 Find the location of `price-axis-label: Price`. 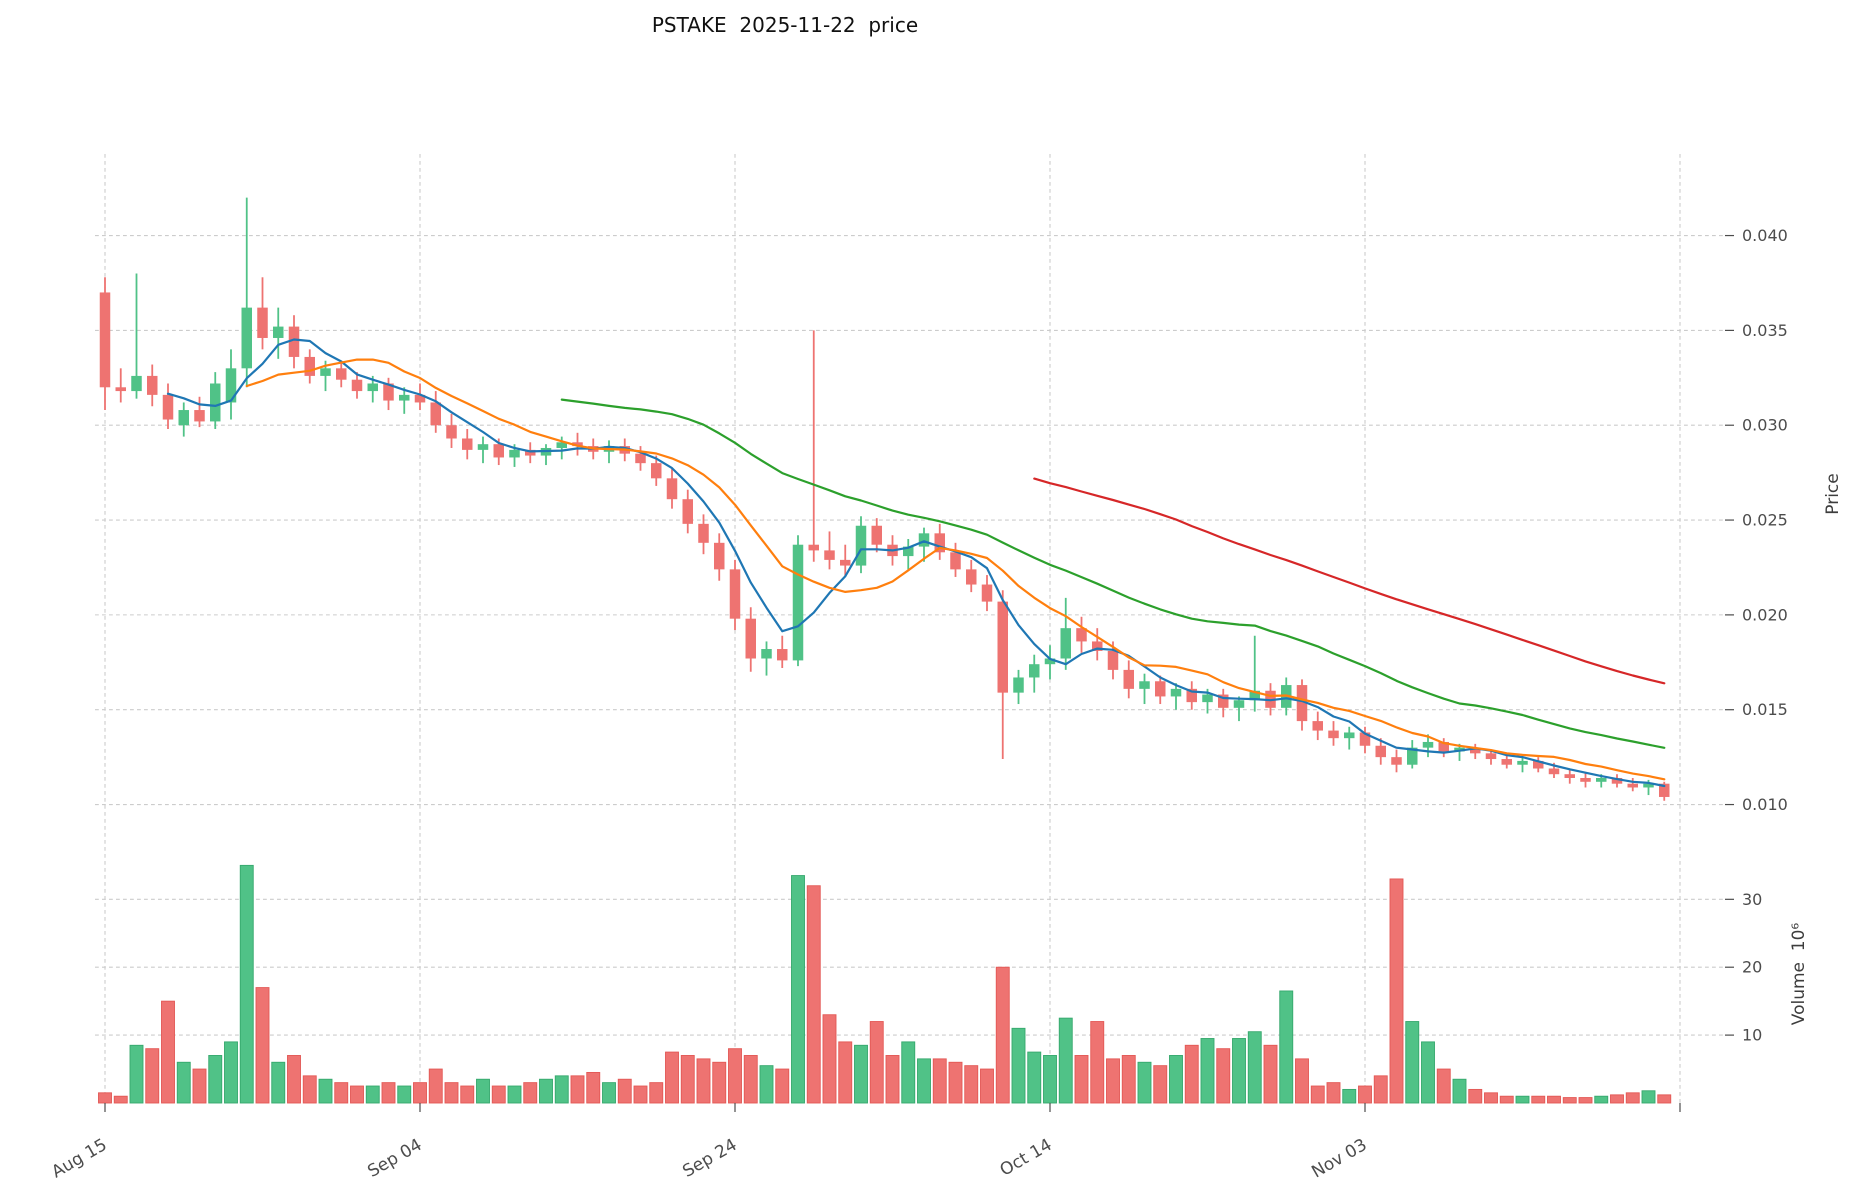

price-axis-label: Price is located at coordinates (1833, 493).